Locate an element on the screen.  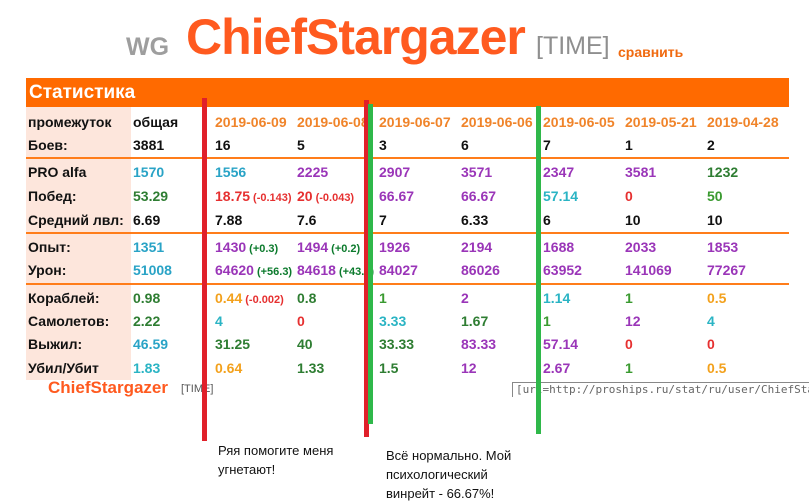
total-value: 1570 is located at coordinates (149, 172).